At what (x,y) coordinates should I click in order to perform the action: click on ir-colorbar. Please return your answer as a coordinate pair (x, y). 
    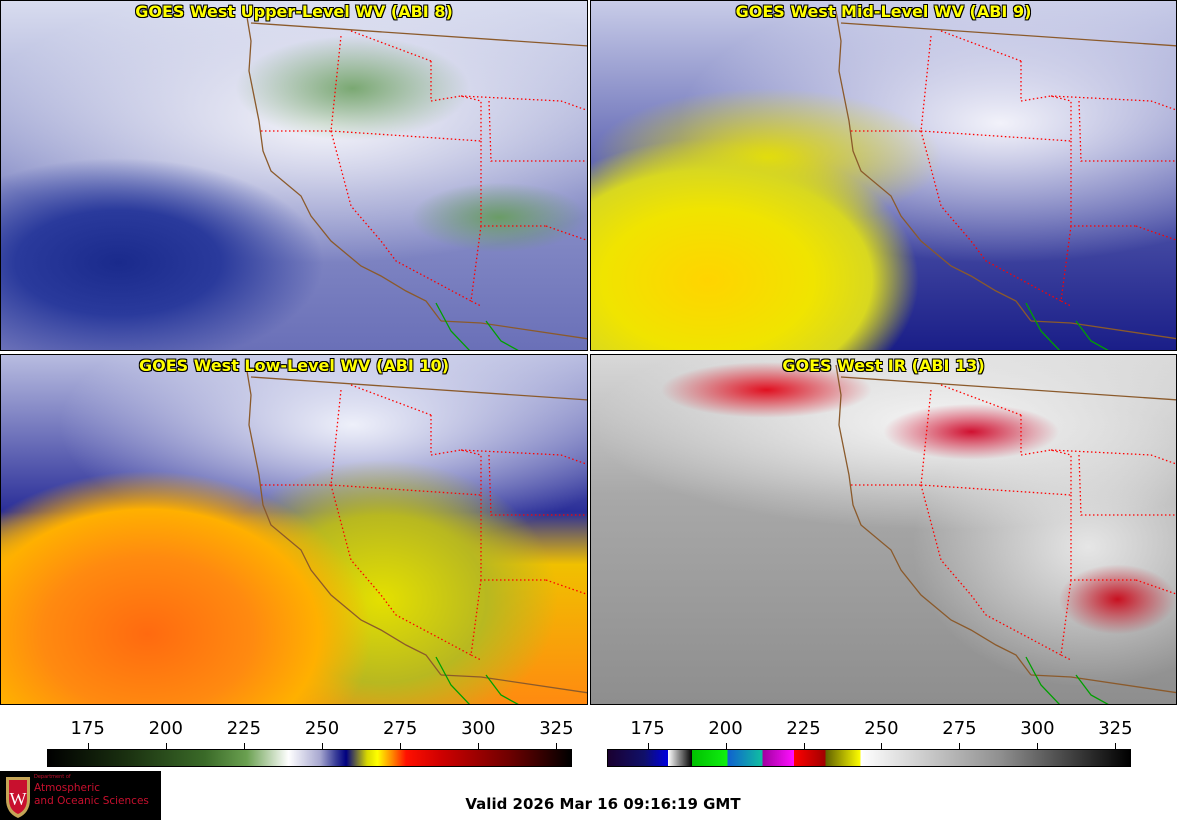
    Looking at the image, I should click on (869, 758).